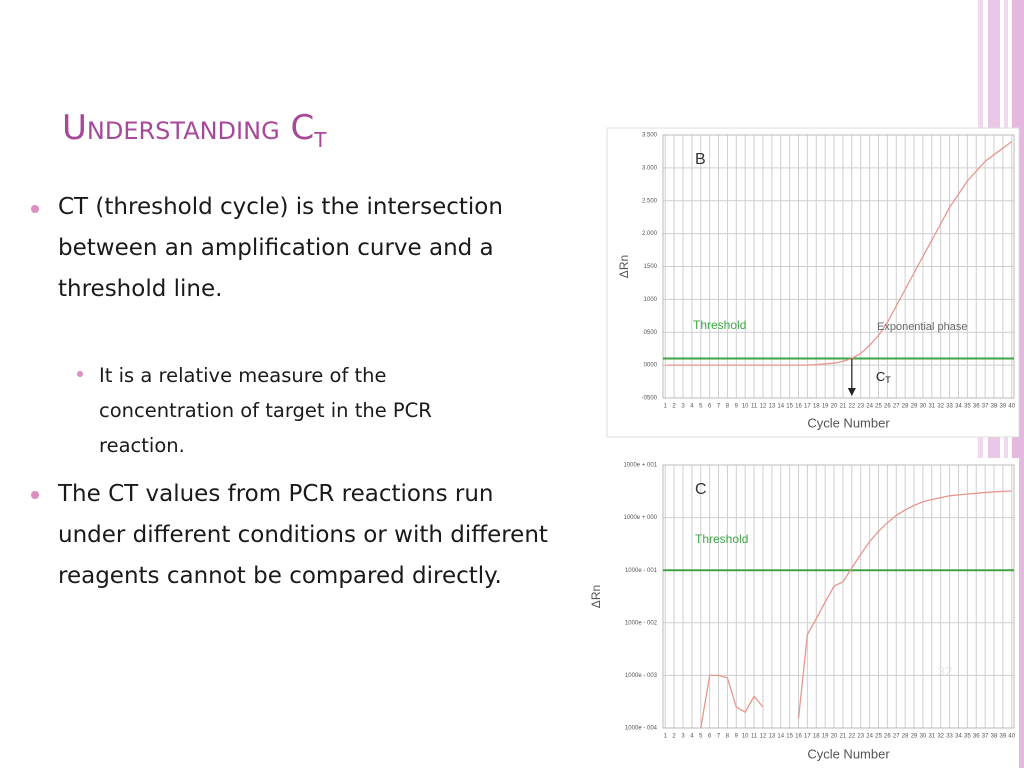 Image resolution: width=1024 pixels, height=768 pixels. I want to click on x-tick-label: 30, so click(923, 407).